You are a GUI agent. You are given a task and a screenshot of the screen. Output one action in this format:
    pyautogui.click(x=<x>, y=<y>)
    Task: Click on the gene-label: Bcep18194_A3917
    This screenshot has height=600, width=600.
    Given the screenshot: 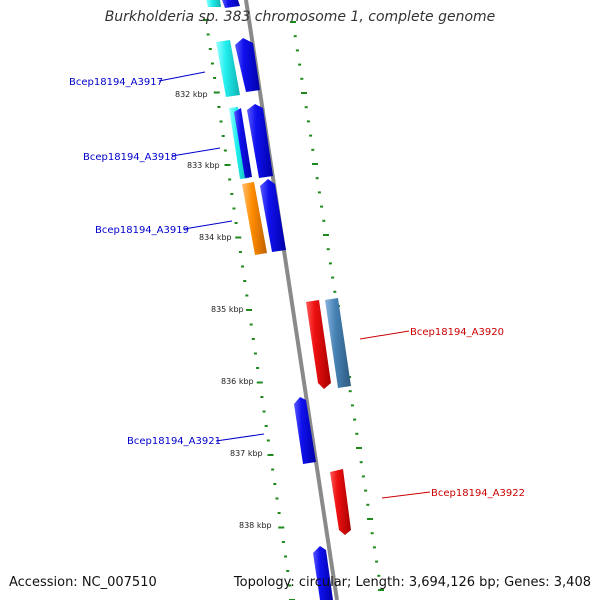 What is the action you would take?
    pyautogui.click(x=116, y=82)
    